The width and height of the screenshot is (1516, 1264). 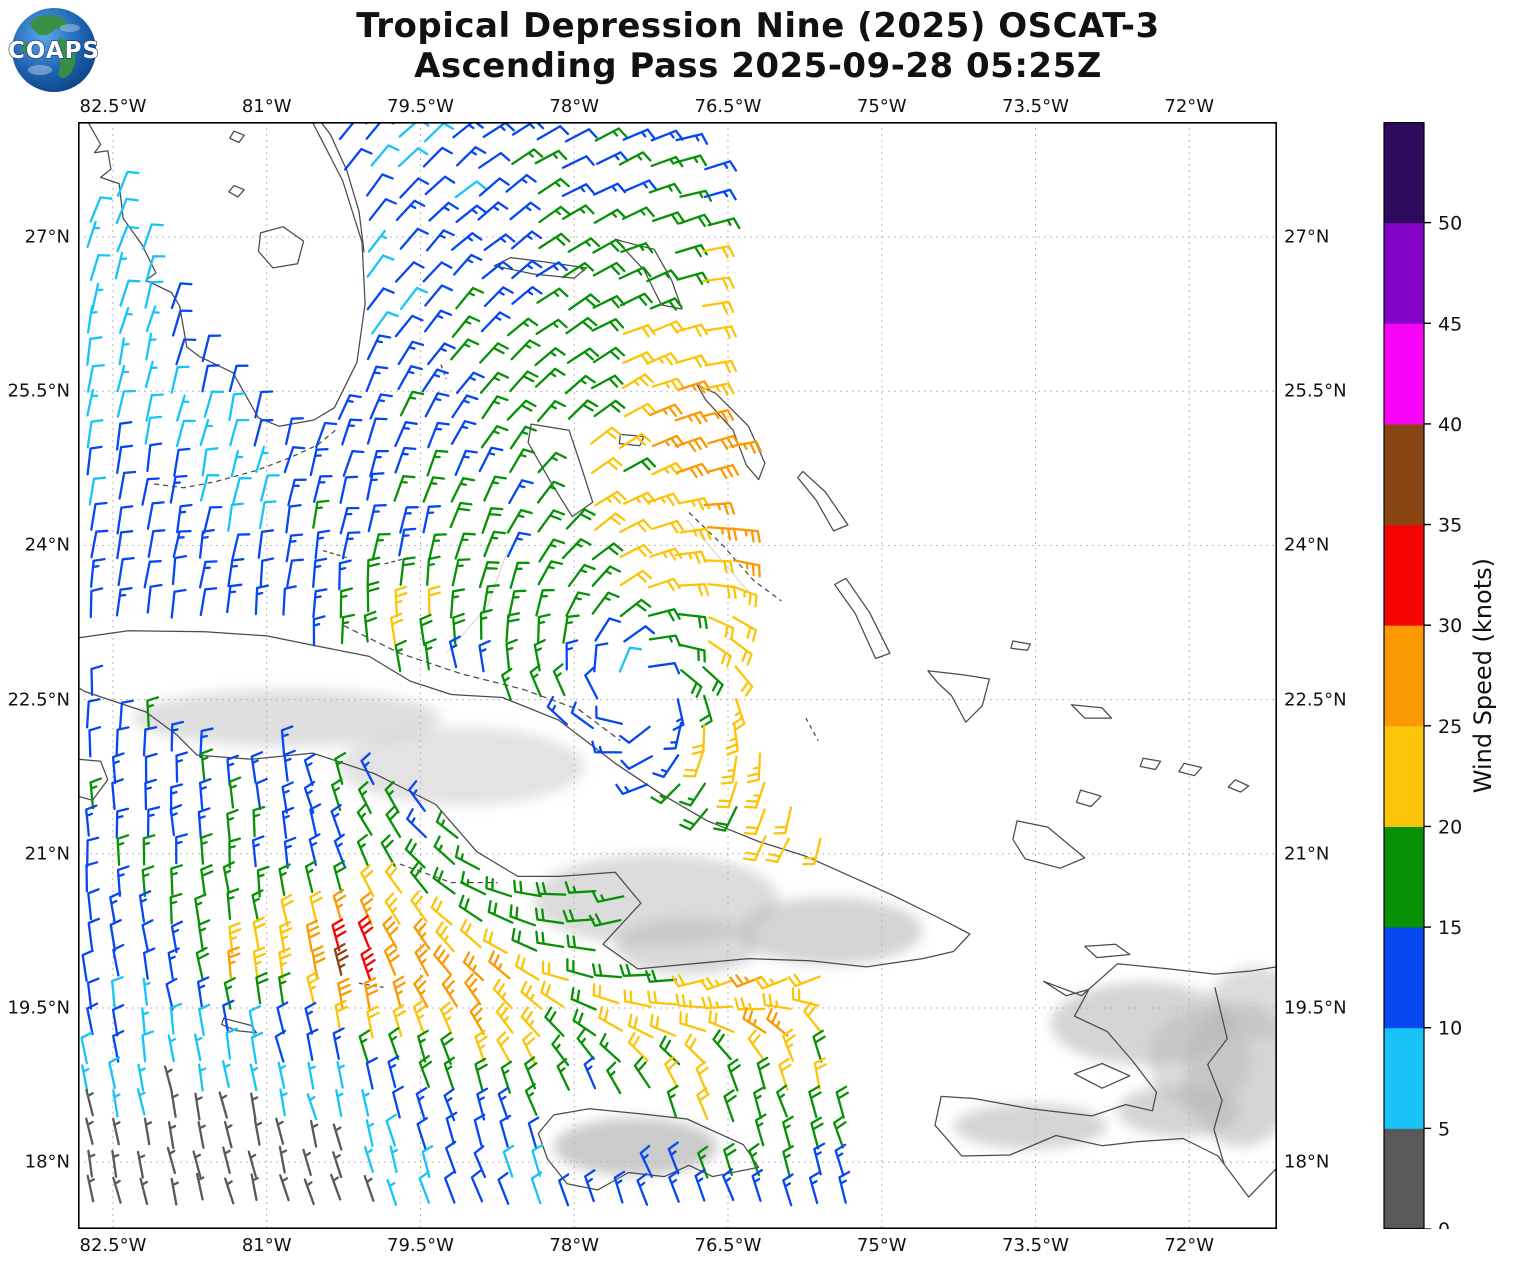 I want to click on lat-tick-left: 27°N, so click(x=47, y=237).